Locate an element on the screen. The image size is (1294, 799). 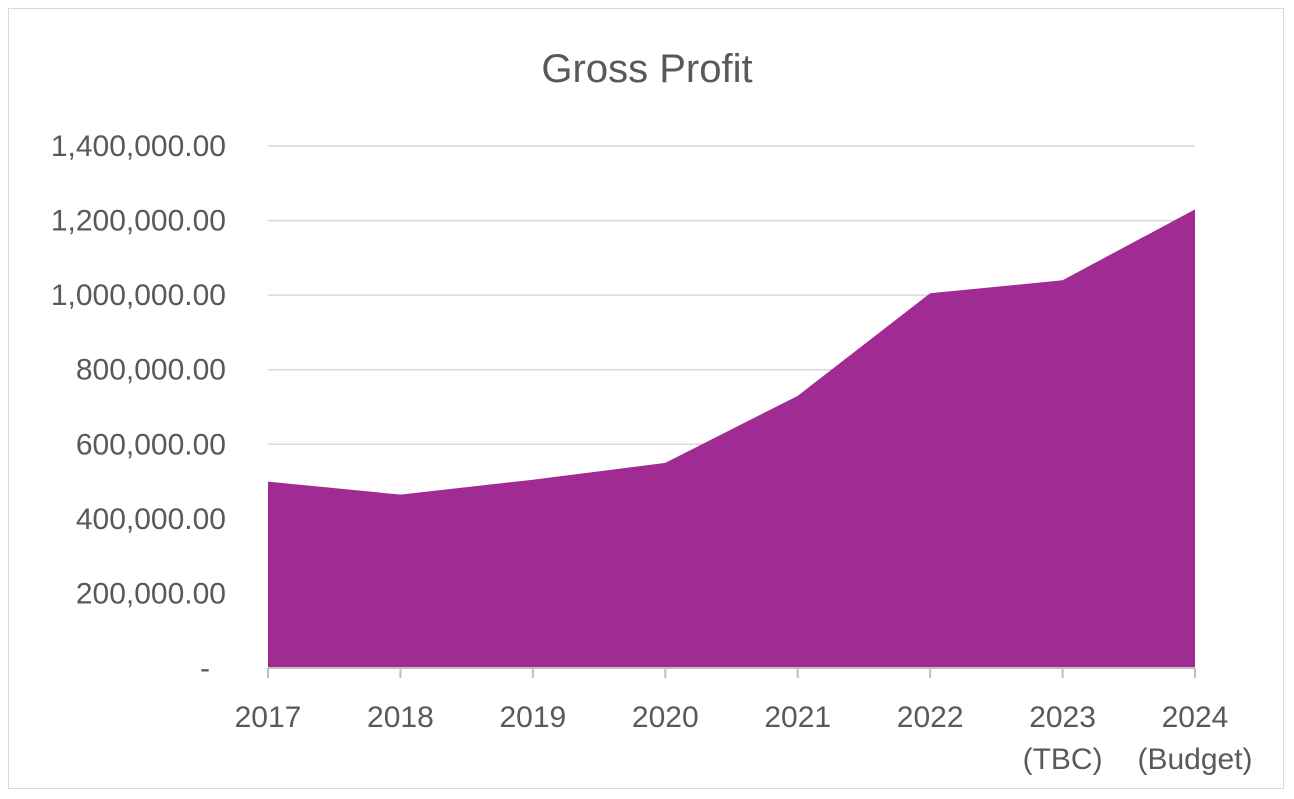
y-tick-label: 400,000.00 is located at coordinates (151, 519).